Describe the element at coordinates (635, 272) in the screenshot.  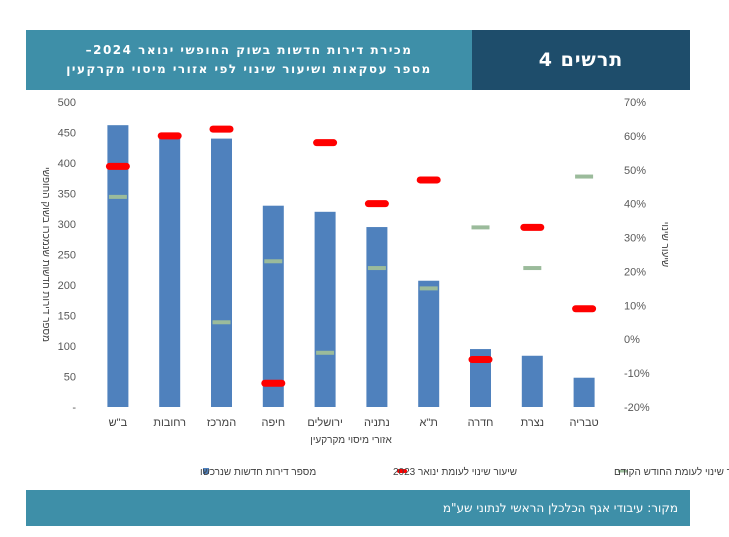
I see `y2-tick-label: 20%` at that location.